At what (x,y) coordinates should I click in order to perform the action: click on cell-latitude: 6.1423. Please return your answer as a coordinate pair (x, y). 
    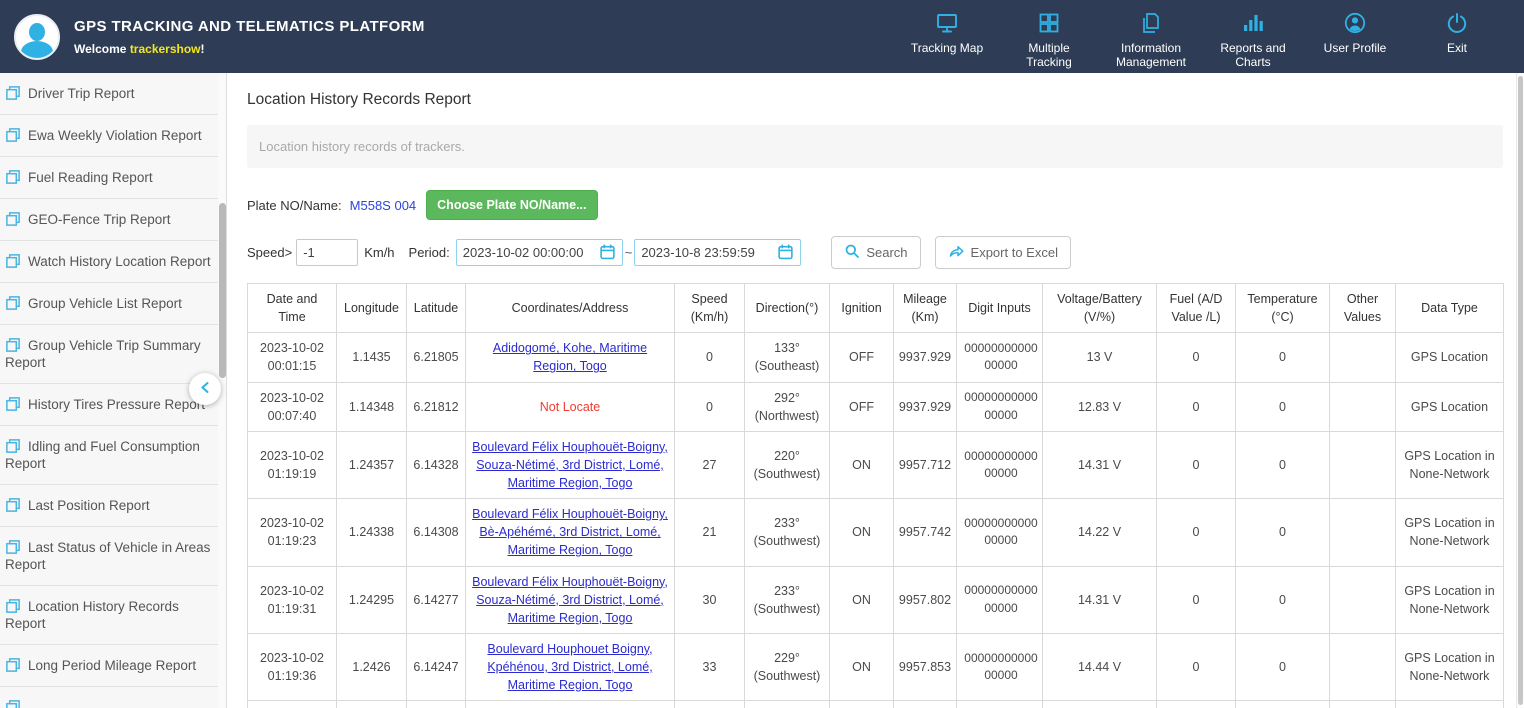
    Looking at the image, I should click on (436, 704).